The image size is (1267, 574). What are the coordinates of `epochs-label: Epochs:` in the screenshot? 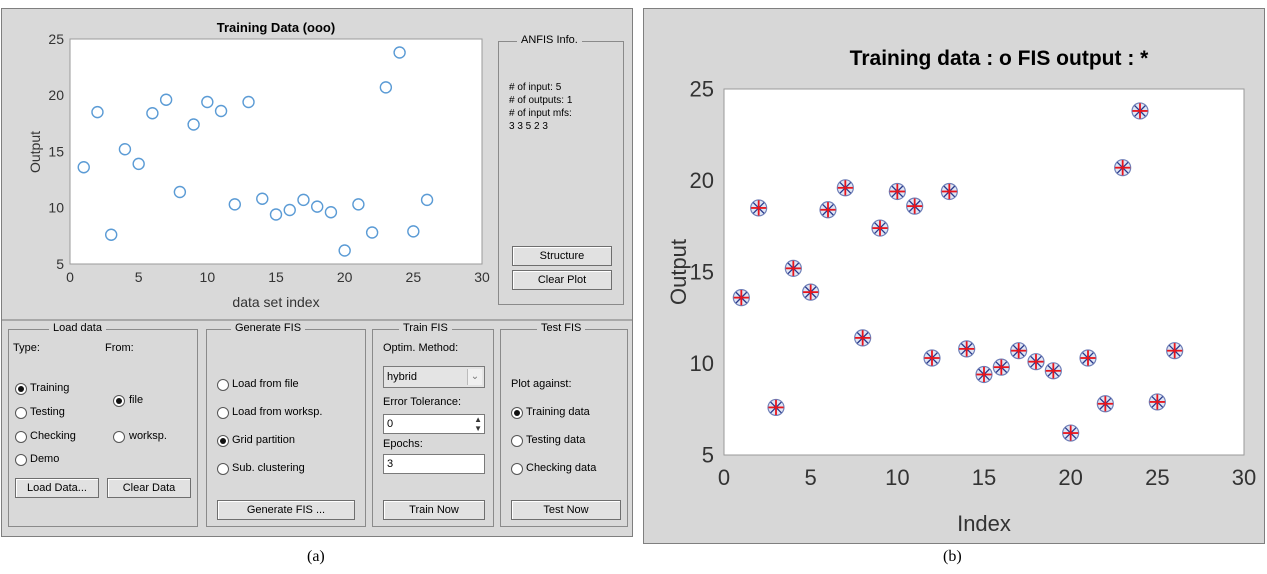 It's located at (403, 444).